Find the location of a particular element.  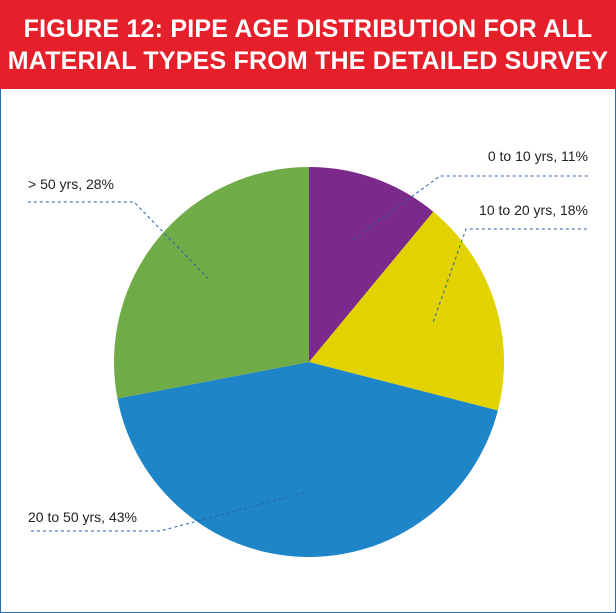

slice-label: > 50 yrs, 28% is located at coordinates (71, 184).